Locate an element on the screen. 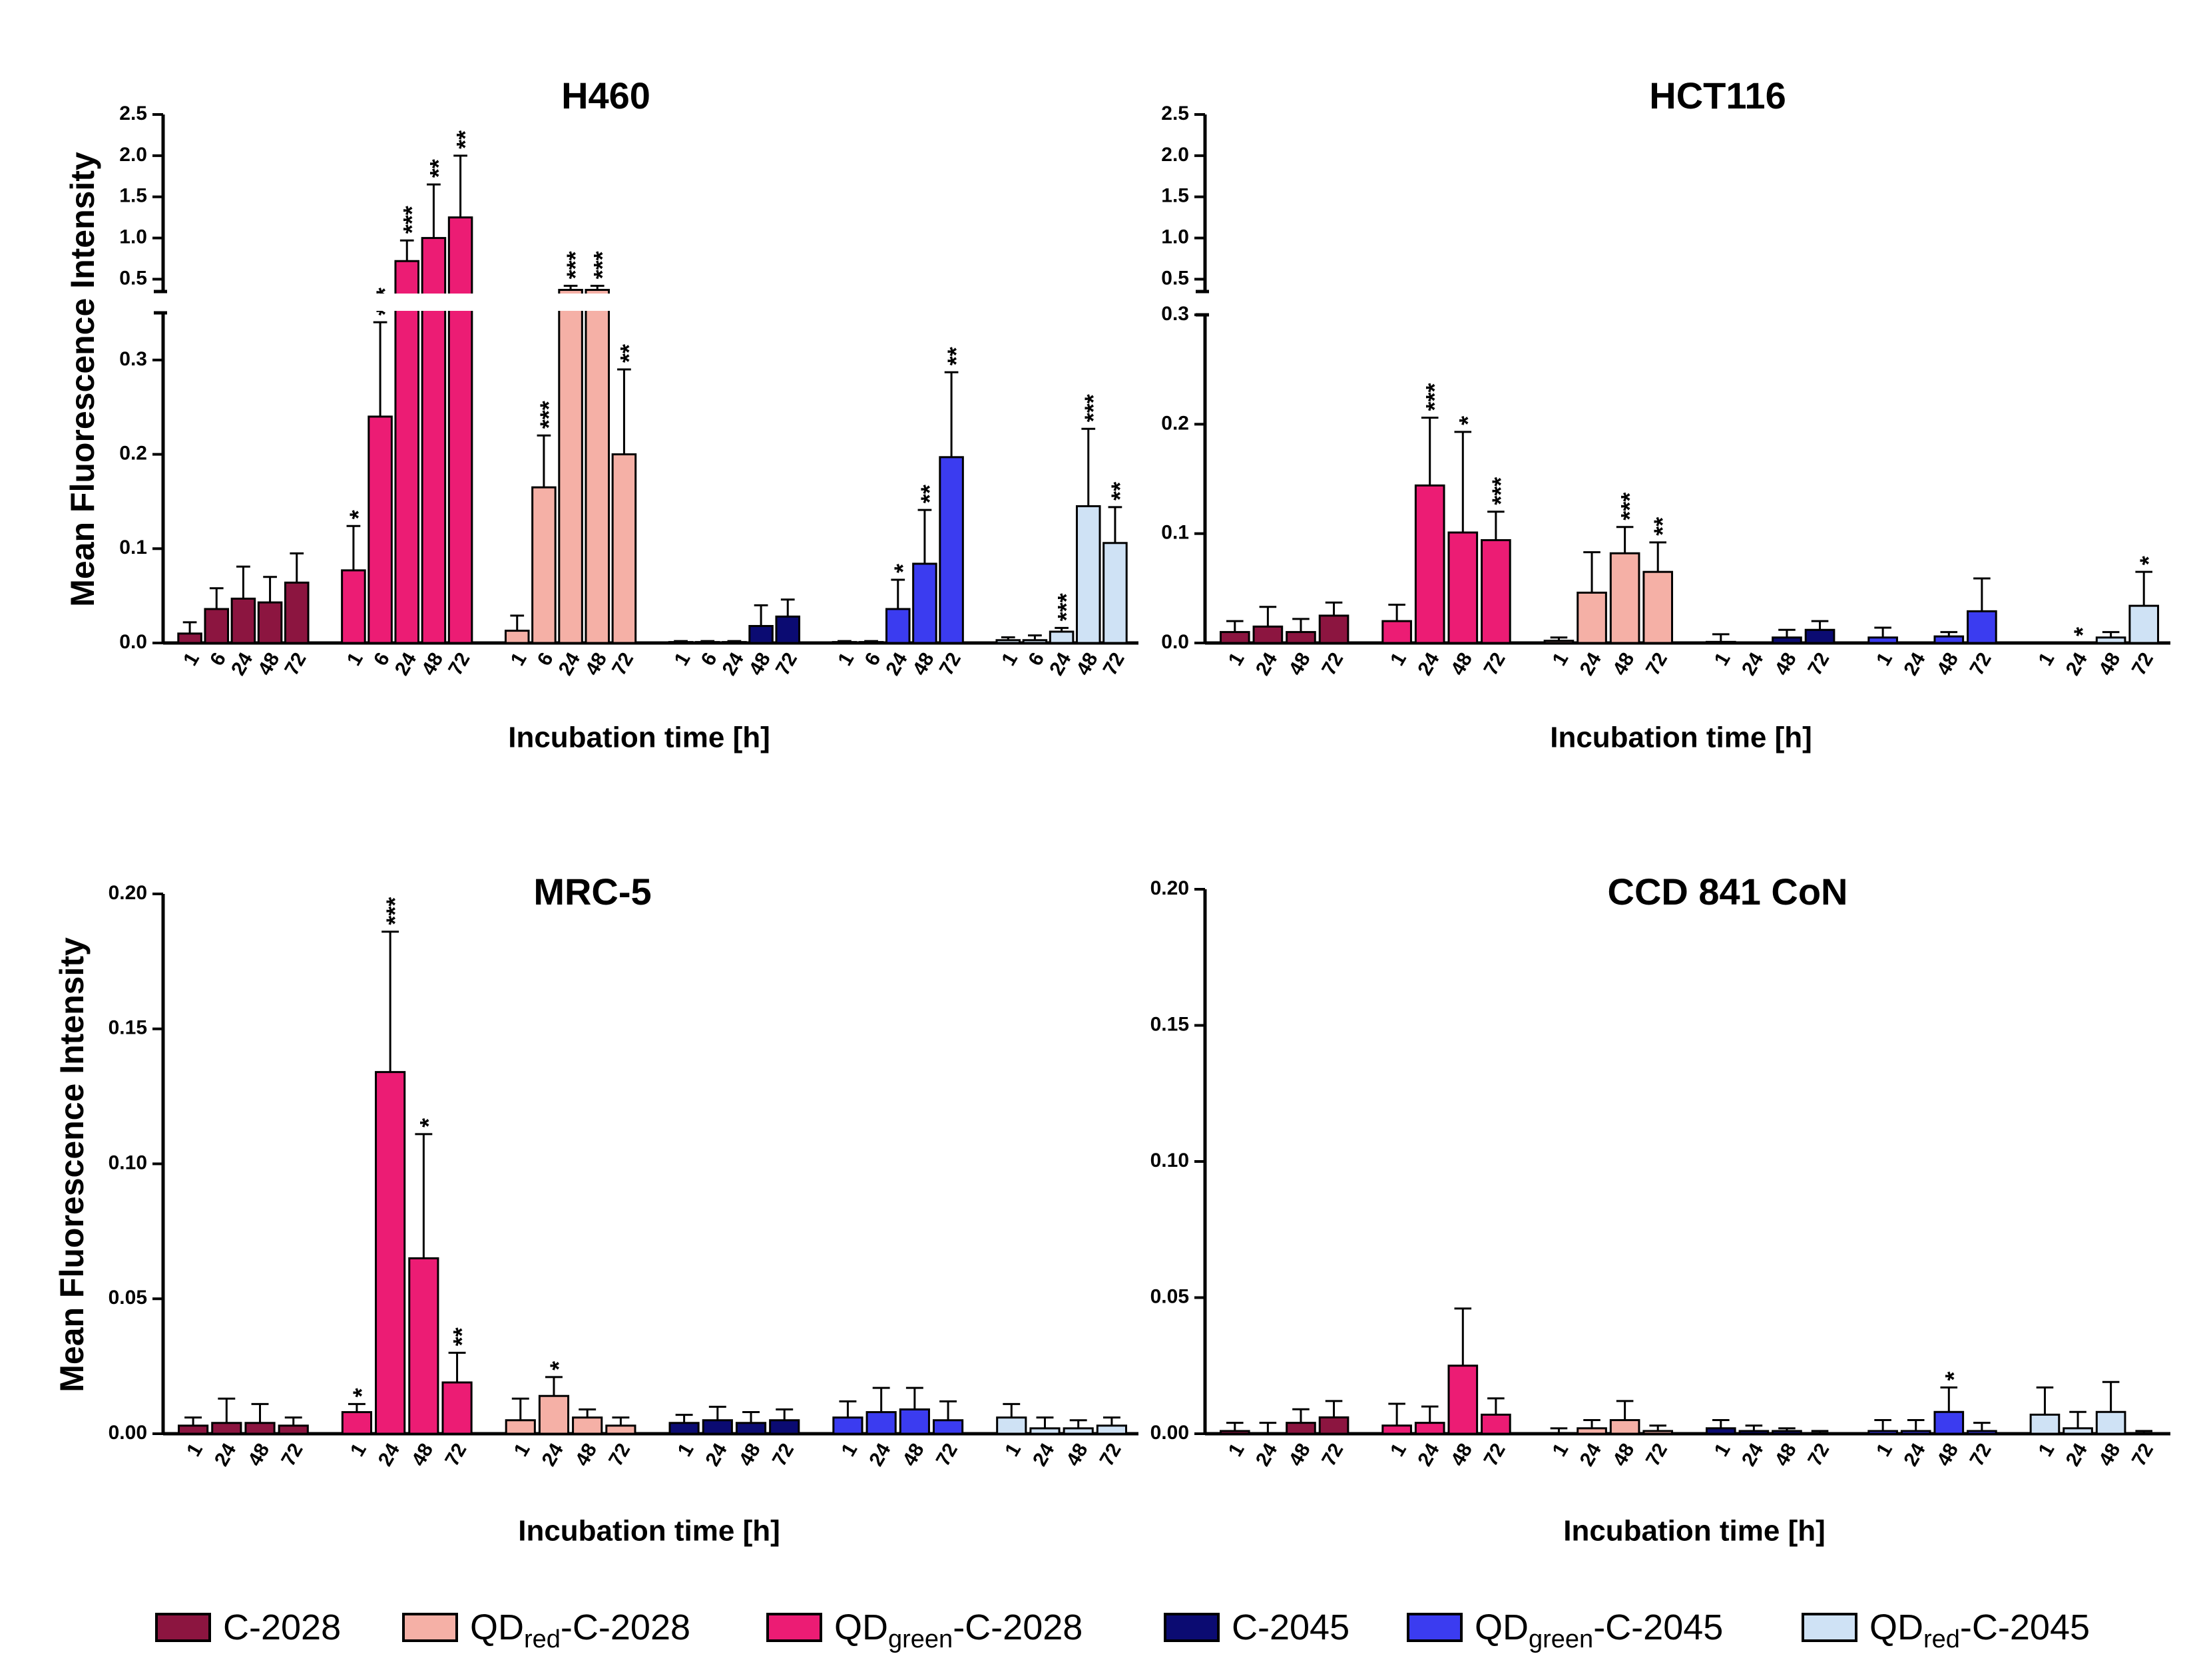 This screenshot has height=1680, width=2205. y-tick-label: 0.2 is located at coordinates (1175, 423).